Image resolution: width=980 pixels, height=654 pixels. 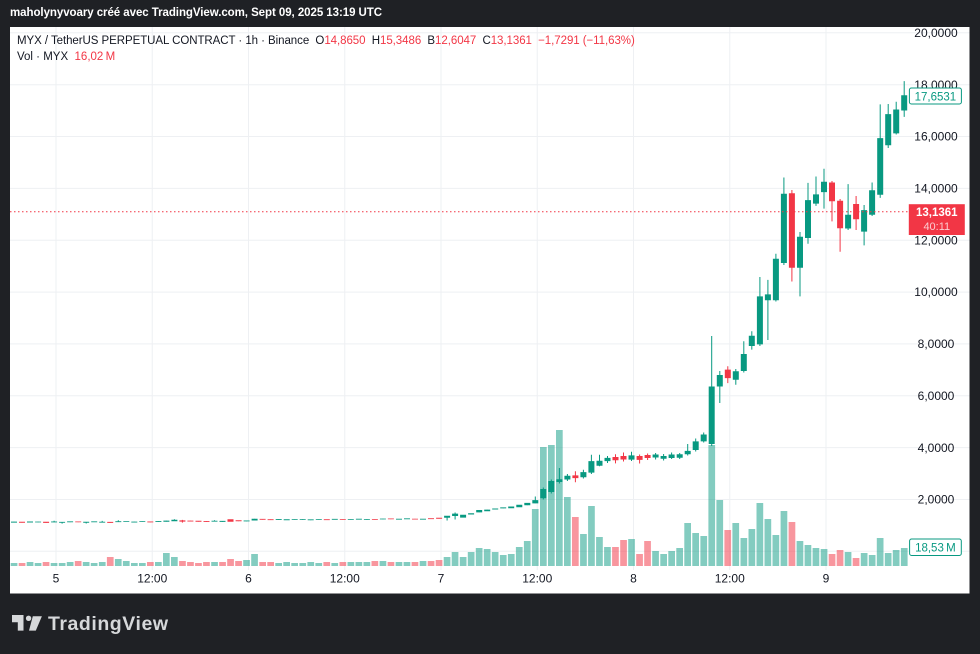 What do you see at coordinates (936, 189) in the screenshot?
I see `svg-text: 14,0000` at bounding box center [936, 189].